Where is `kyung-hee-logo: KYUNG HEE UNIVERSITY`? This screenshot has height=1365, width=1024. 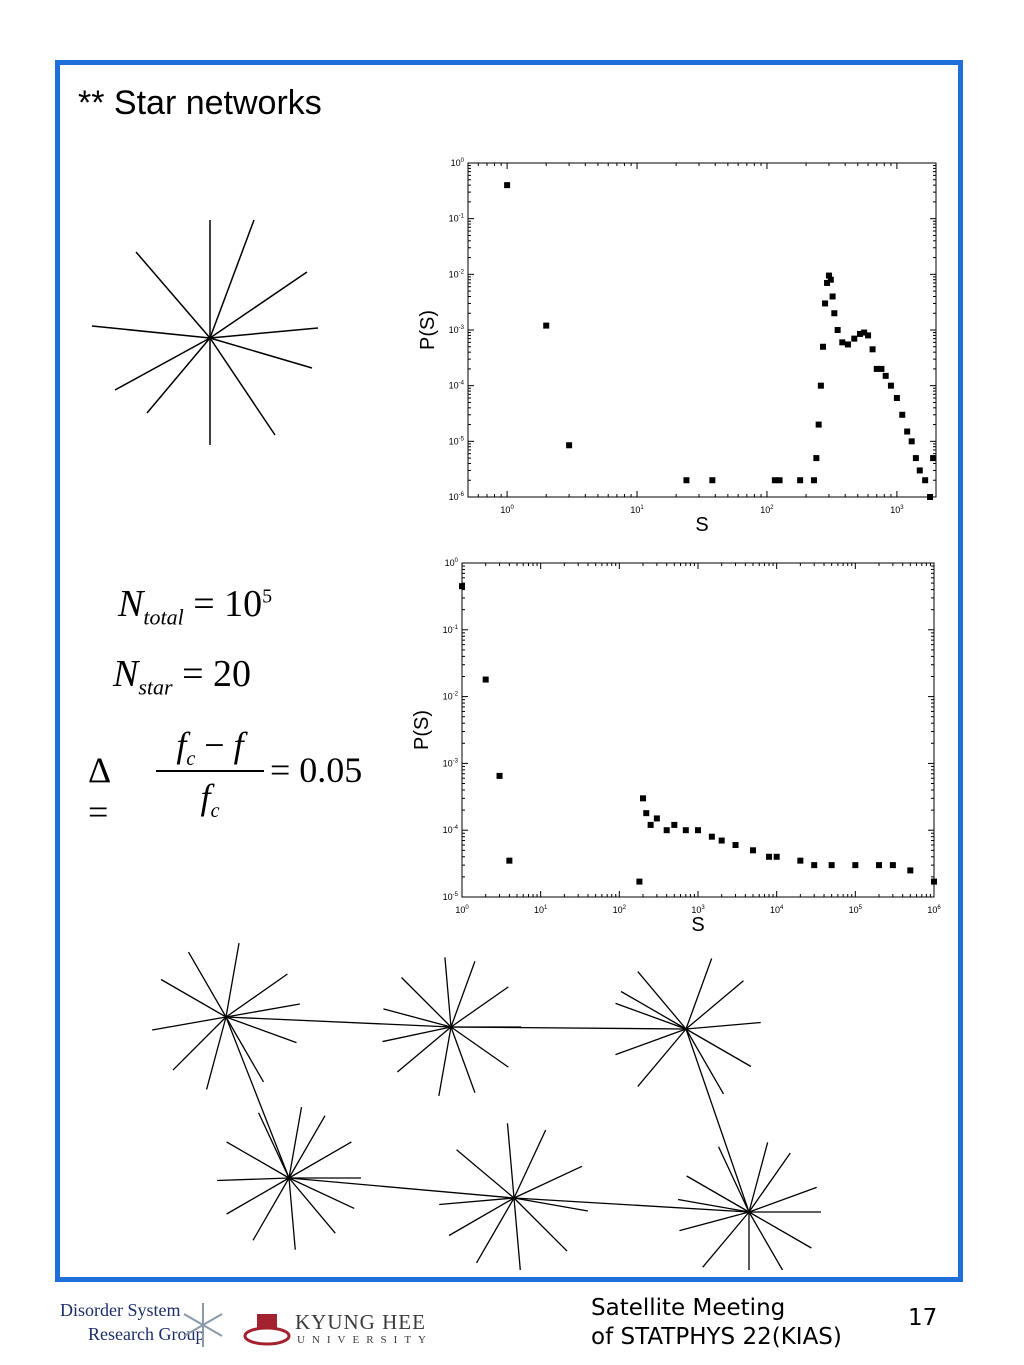
kyung-hee-logo: KYUNG HEE UNIVERSITY is located at coordinates (353, 1330).